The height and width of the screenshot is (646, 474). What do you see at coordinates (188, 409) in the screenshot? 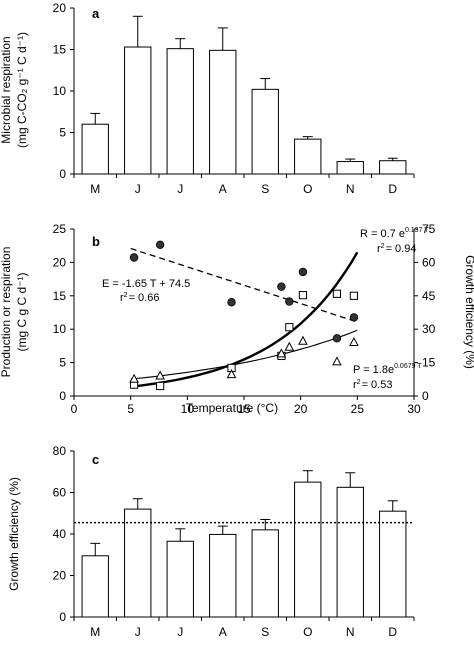
I see `x-tick-label-2: 10` at bounding box center [188, 409].